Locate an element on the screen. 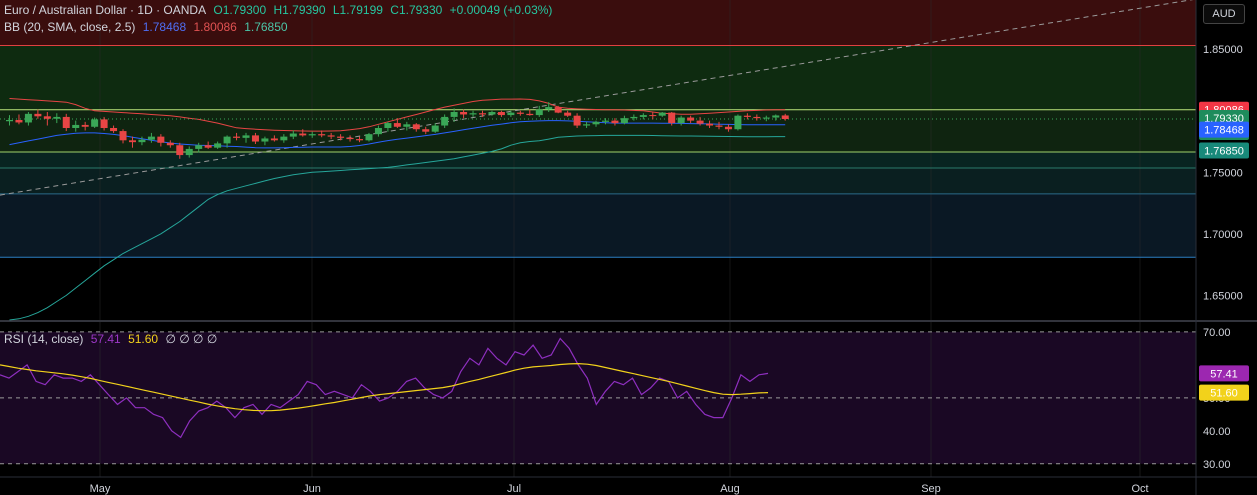 Image resolution: width=1257 pixels, height=495 pixels. currency-button: AUD is located at coordinates (1224, 14).